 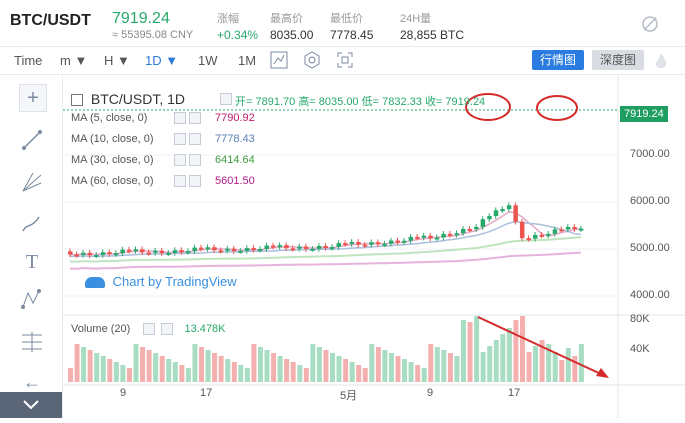 What do you see at coordinates (32, 382) in the screenshot?
I see `arrow-left-icon: ←` at bounding box center [32, 382].